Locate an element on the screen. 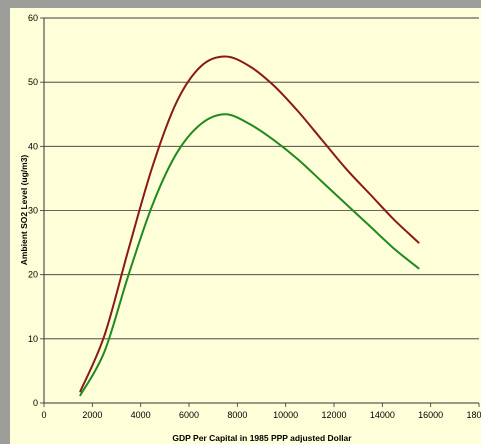 Image resolution: width=481 pixels, height=444 pixels. y-tick-label: 50 is located at coordinates (33, 82).